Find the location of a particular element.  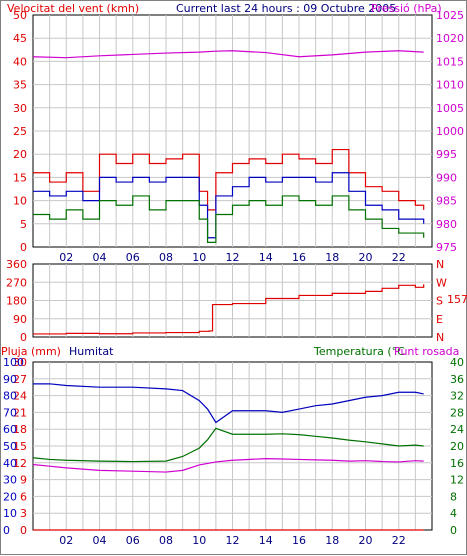

wind-x-tick-label: 06 is located at coordinates (133, 257).